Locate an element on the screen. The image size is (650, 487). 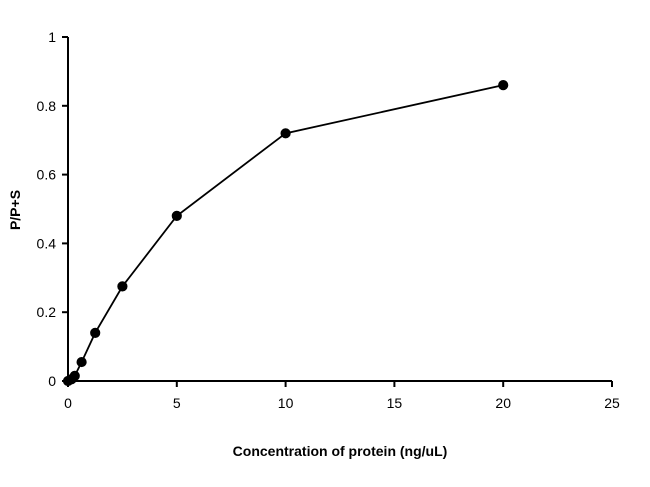
y-axis-ticks: 0 0.2 0.4 0.6 0.8 1 is located at coordinates (52, 209).